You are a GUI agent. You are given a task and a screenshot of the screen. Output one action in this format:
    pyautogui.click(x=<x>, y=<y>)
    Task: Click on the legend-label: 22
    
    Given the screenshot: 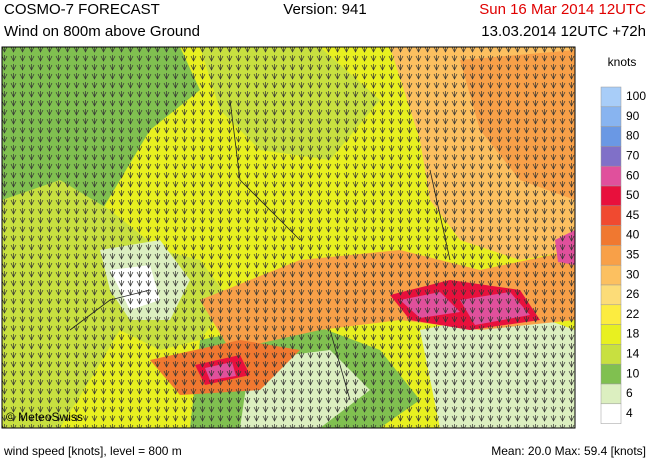 What is the action you would take?
    pyautogui.click(x=633, y=314)
    